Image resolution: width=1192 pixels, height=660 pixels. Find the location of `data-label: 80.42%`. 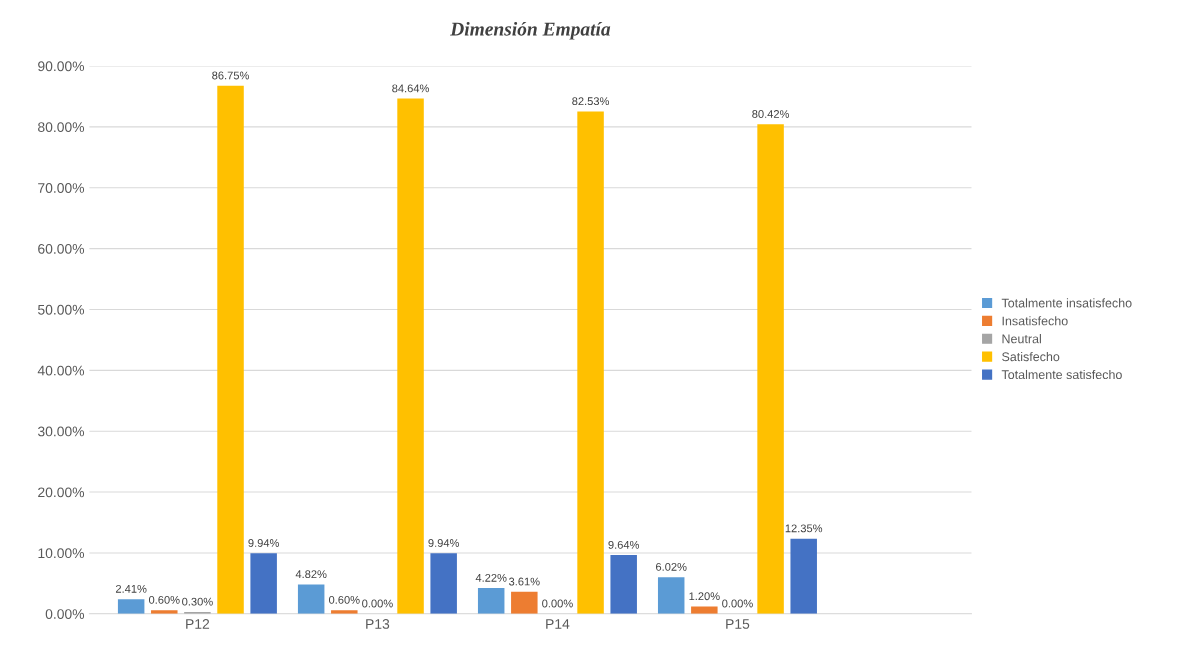

data-label: 80.42% is located at coordinates (771, 114).